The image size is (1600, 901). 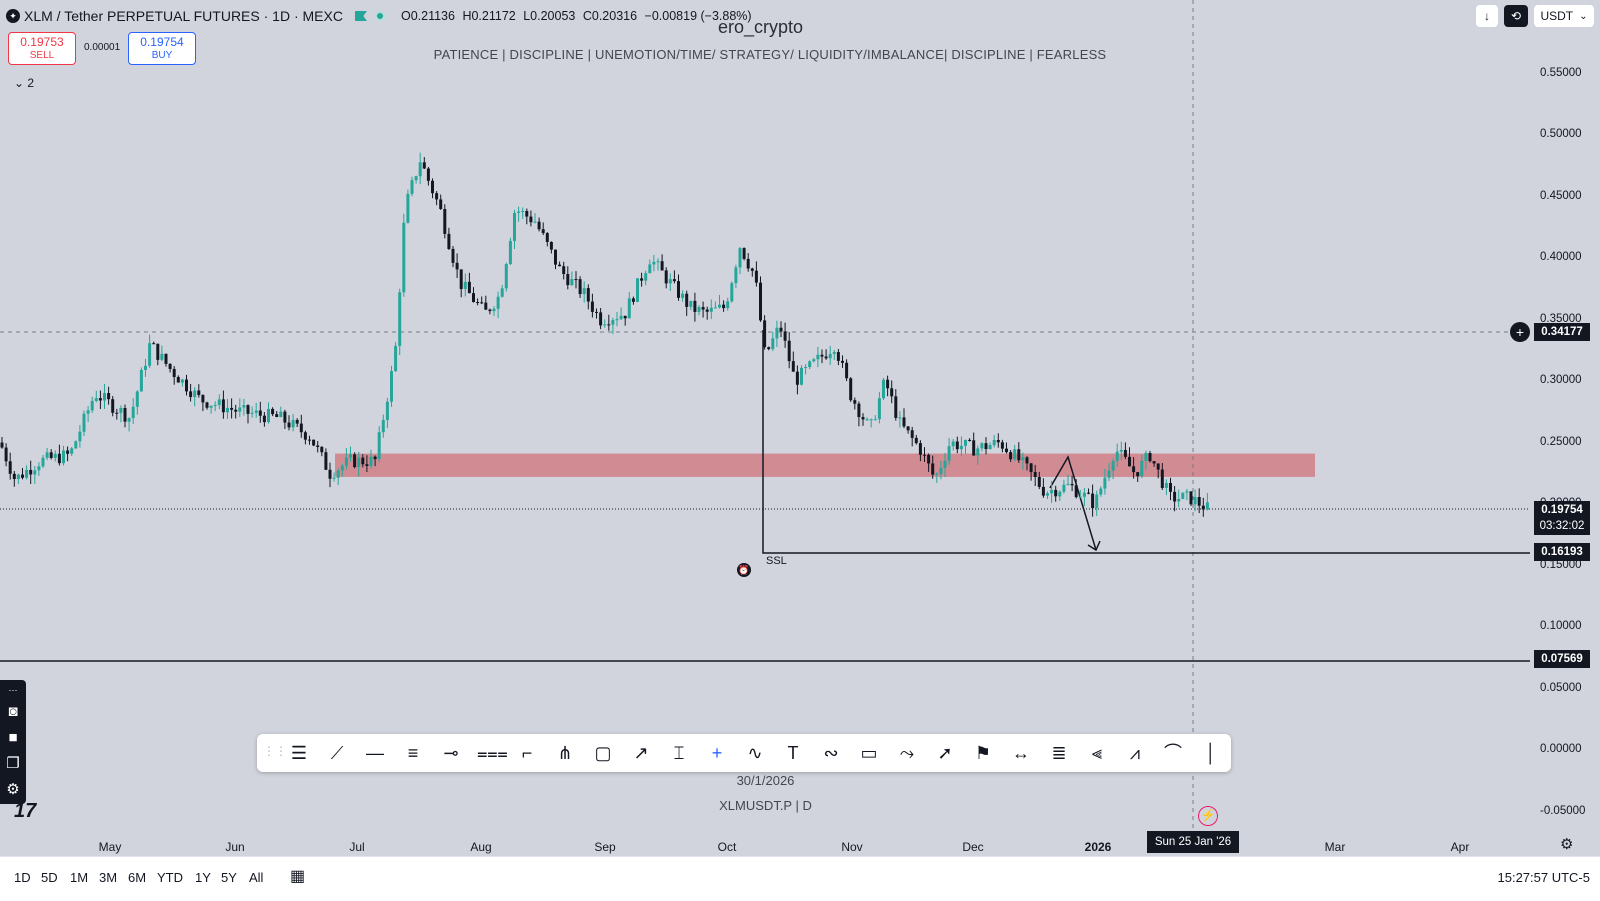 I want to click on spread-value: 0.00001, so click(x=102, y=47).